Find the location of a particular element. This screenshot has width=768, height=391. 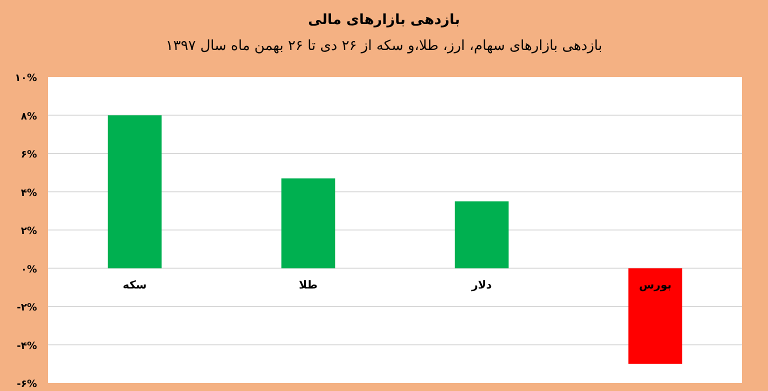

y-tick-label: ۶% is located at coordinates (28, 155).